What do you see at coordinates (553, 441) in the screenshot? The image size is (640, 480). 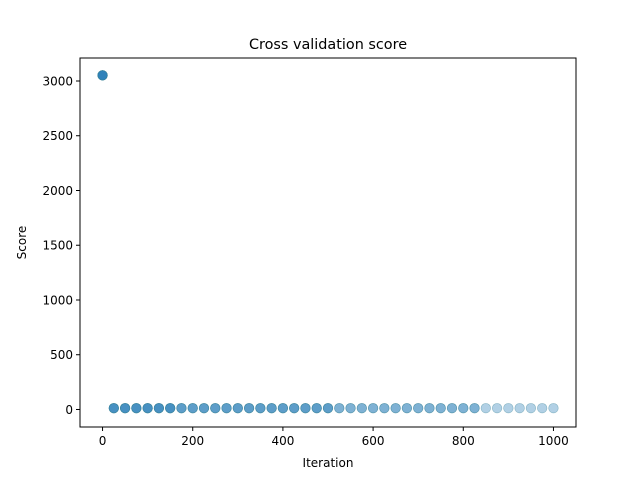 I see `x-tick-label: 1000` at bounding box center [553, 441].